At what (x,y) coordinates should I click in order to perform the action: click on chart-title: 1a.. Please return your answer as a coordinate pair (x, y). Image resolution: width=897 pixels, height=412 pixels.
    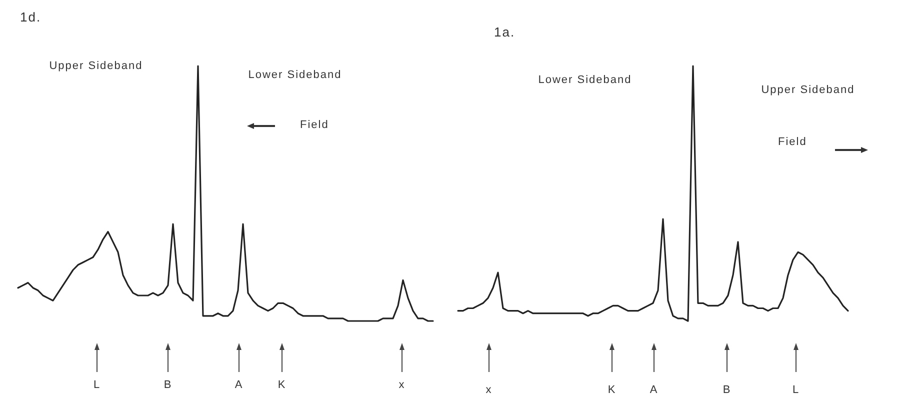
    Looking at the image, I should click on (505, 32).